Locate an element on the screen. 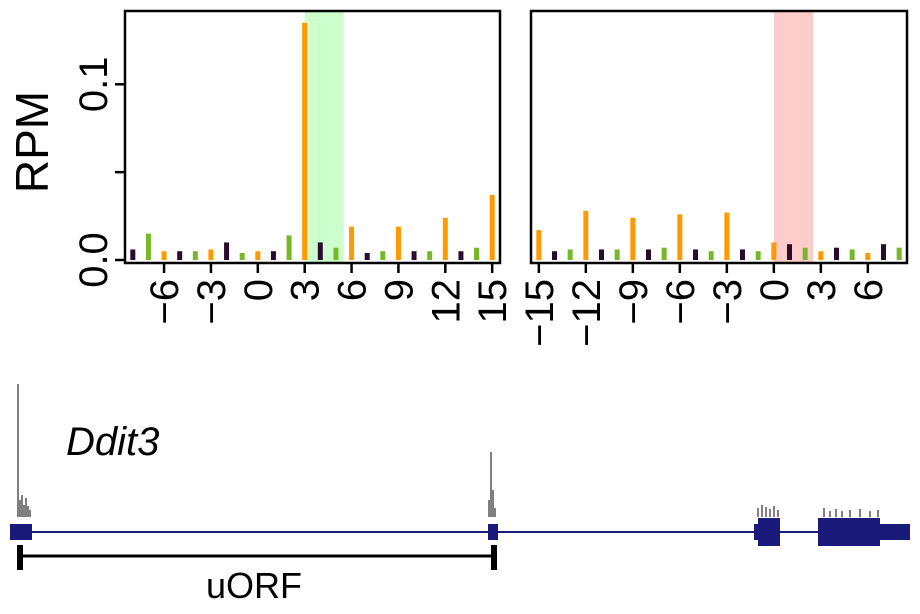 This screenshot has width=920, height=614. x-tick-label: −12 is located at coordinates (587, 313).